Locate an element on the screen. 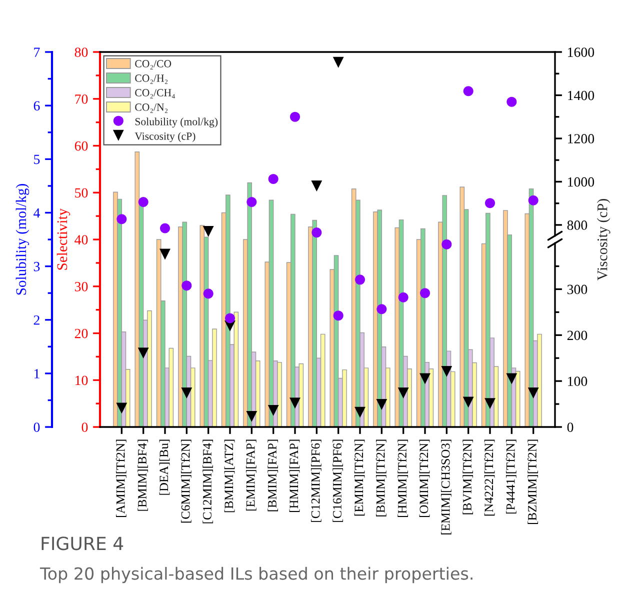 The width and height of the screenshot is (617, 610). y-tick-label: 20 is located at coordinates (81, 333).